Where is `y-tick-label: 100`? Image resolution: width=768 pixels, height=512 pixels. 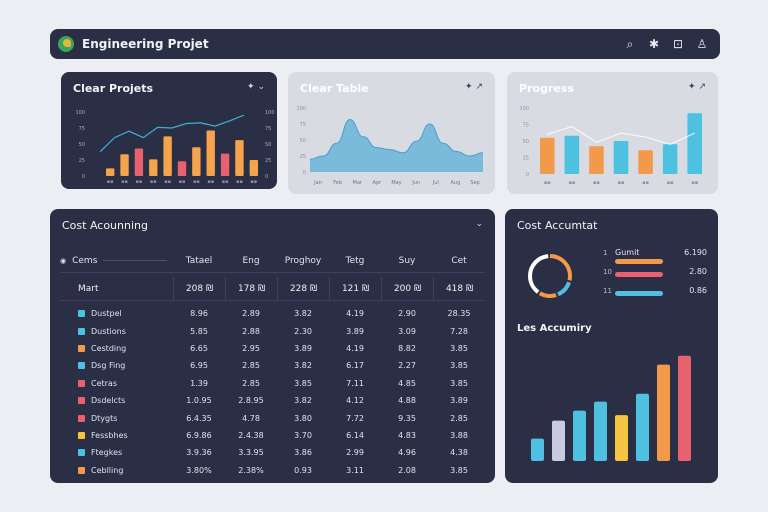
y-tick-label: 100 is located at coordinates (80, 113).